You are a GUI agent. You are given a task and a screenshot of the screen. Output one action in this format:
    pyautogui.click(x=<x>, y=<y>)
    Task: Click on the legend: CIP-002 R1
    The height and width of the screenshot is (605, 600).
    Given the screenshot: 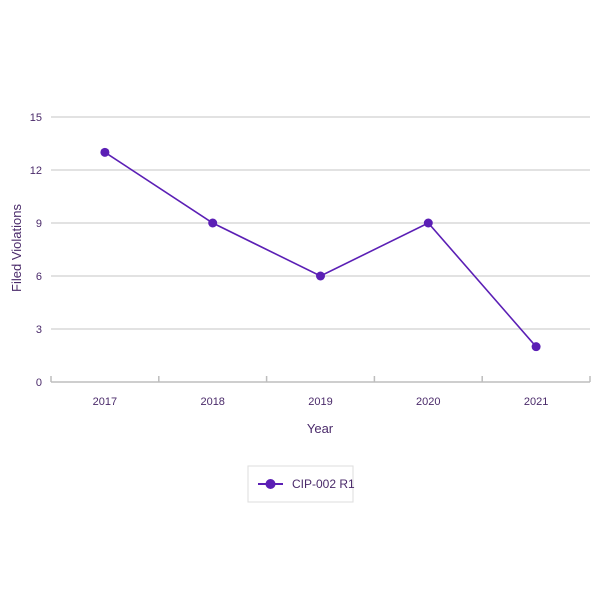 What is the action you would take?
    pyautogui.click(x=301, y=484)
    